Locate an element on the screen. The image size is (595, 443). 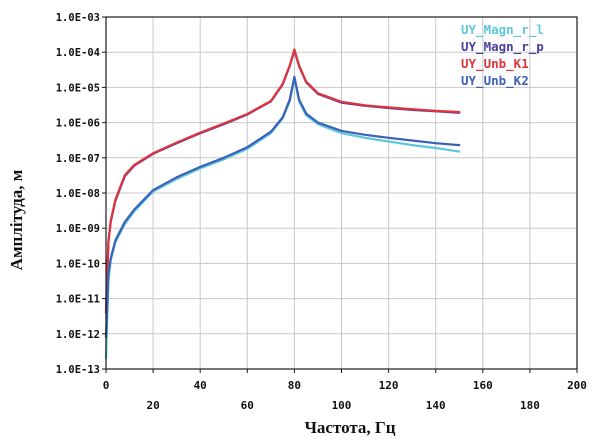
y-tick-label: 1.0E-06 is located at coordinates (78, 124).